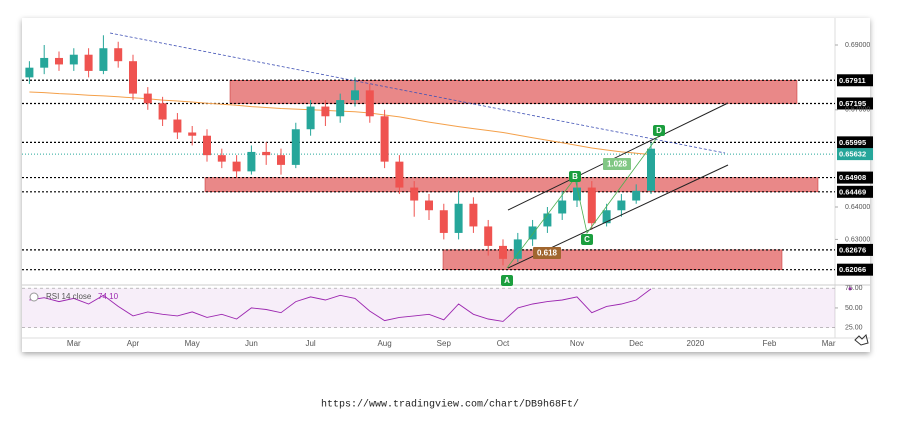 This screenshot has height=431, width=900. What do you see at coordinates (852, 142) in the screenshot?
I see `level-label: 0.65995` at bounding box center [852, 142].